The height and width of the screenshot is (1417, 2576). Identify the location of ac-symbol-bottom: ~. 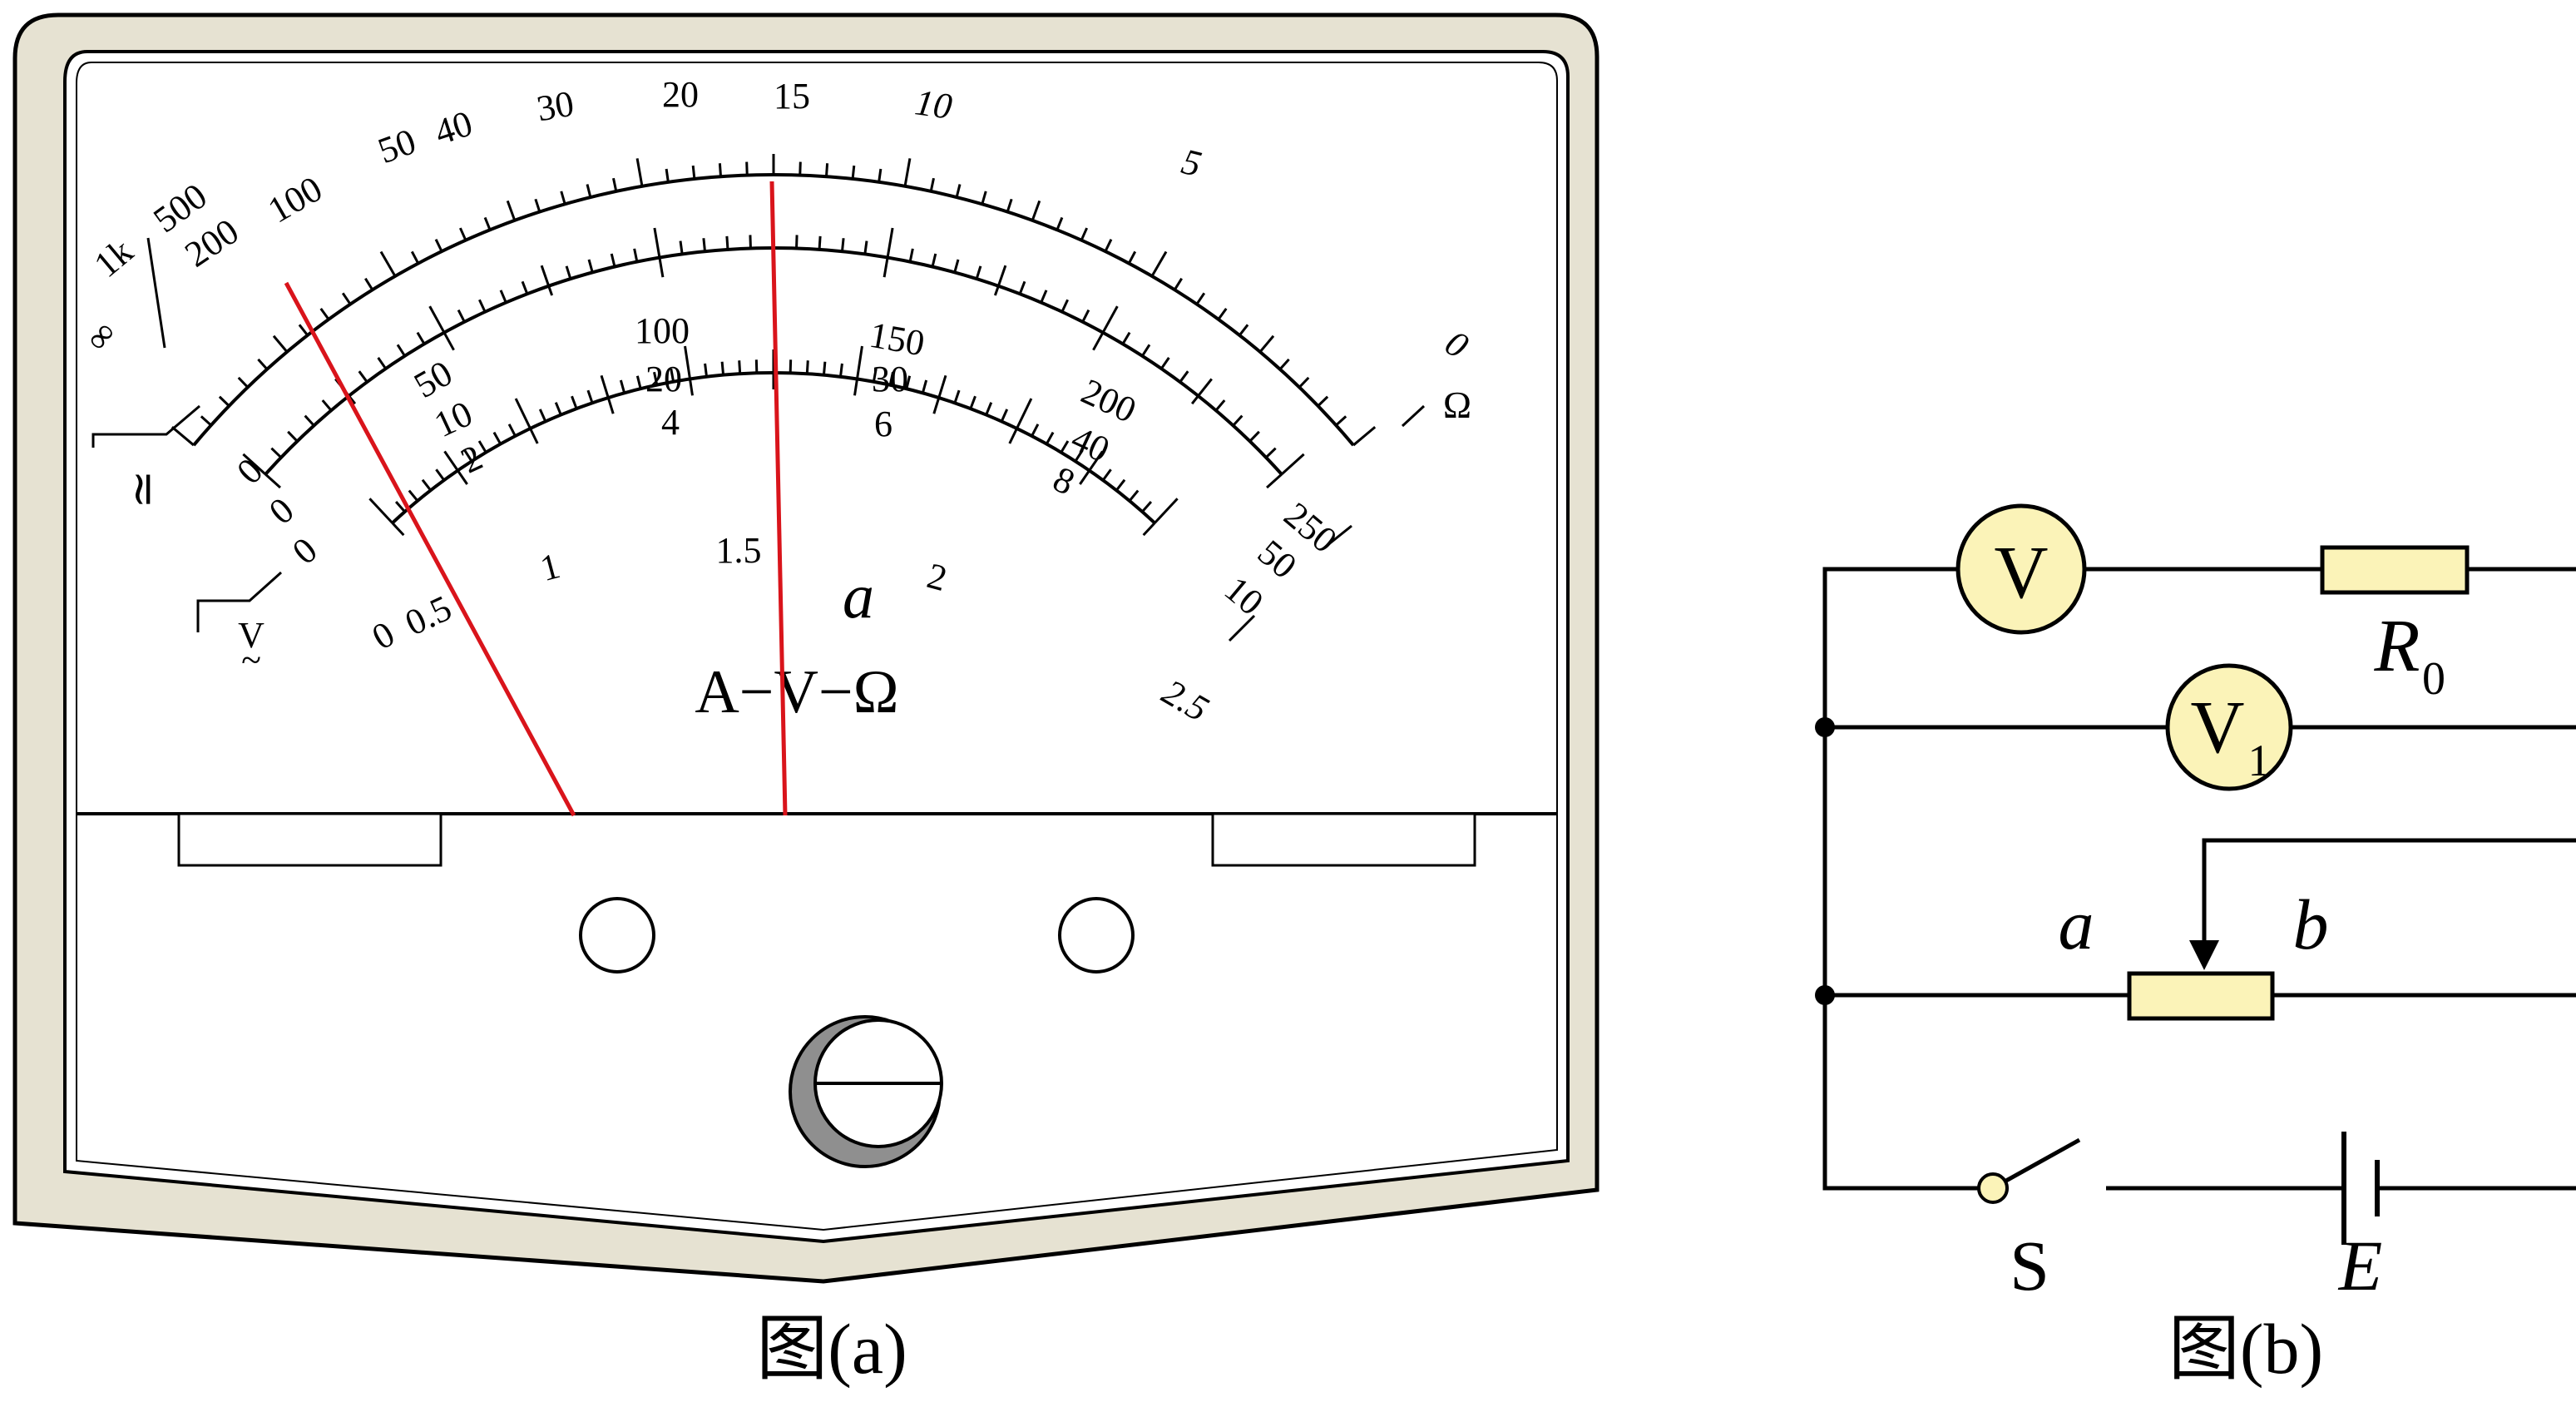
(251, 660).